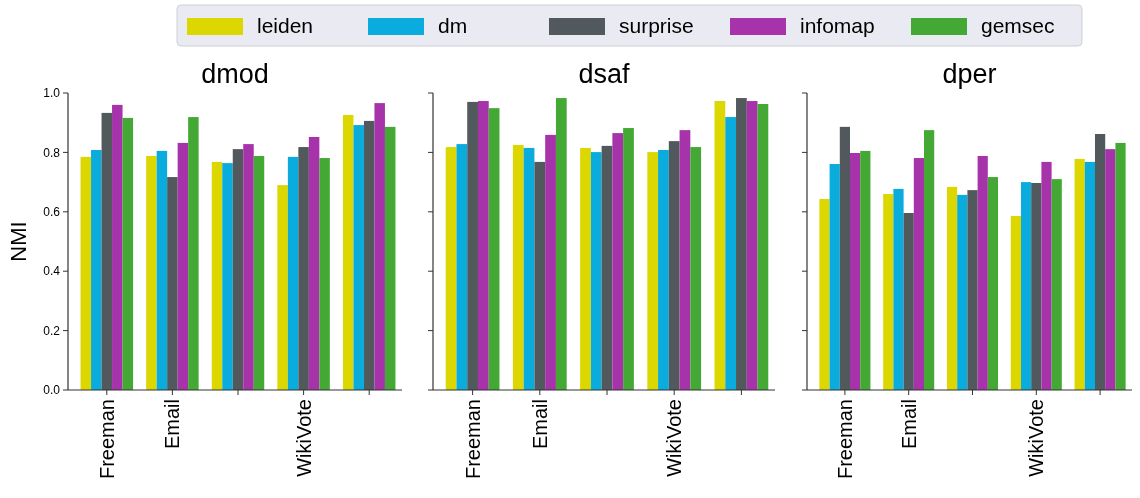  I want to click on chart-title: dsaf, so click(604, 74).